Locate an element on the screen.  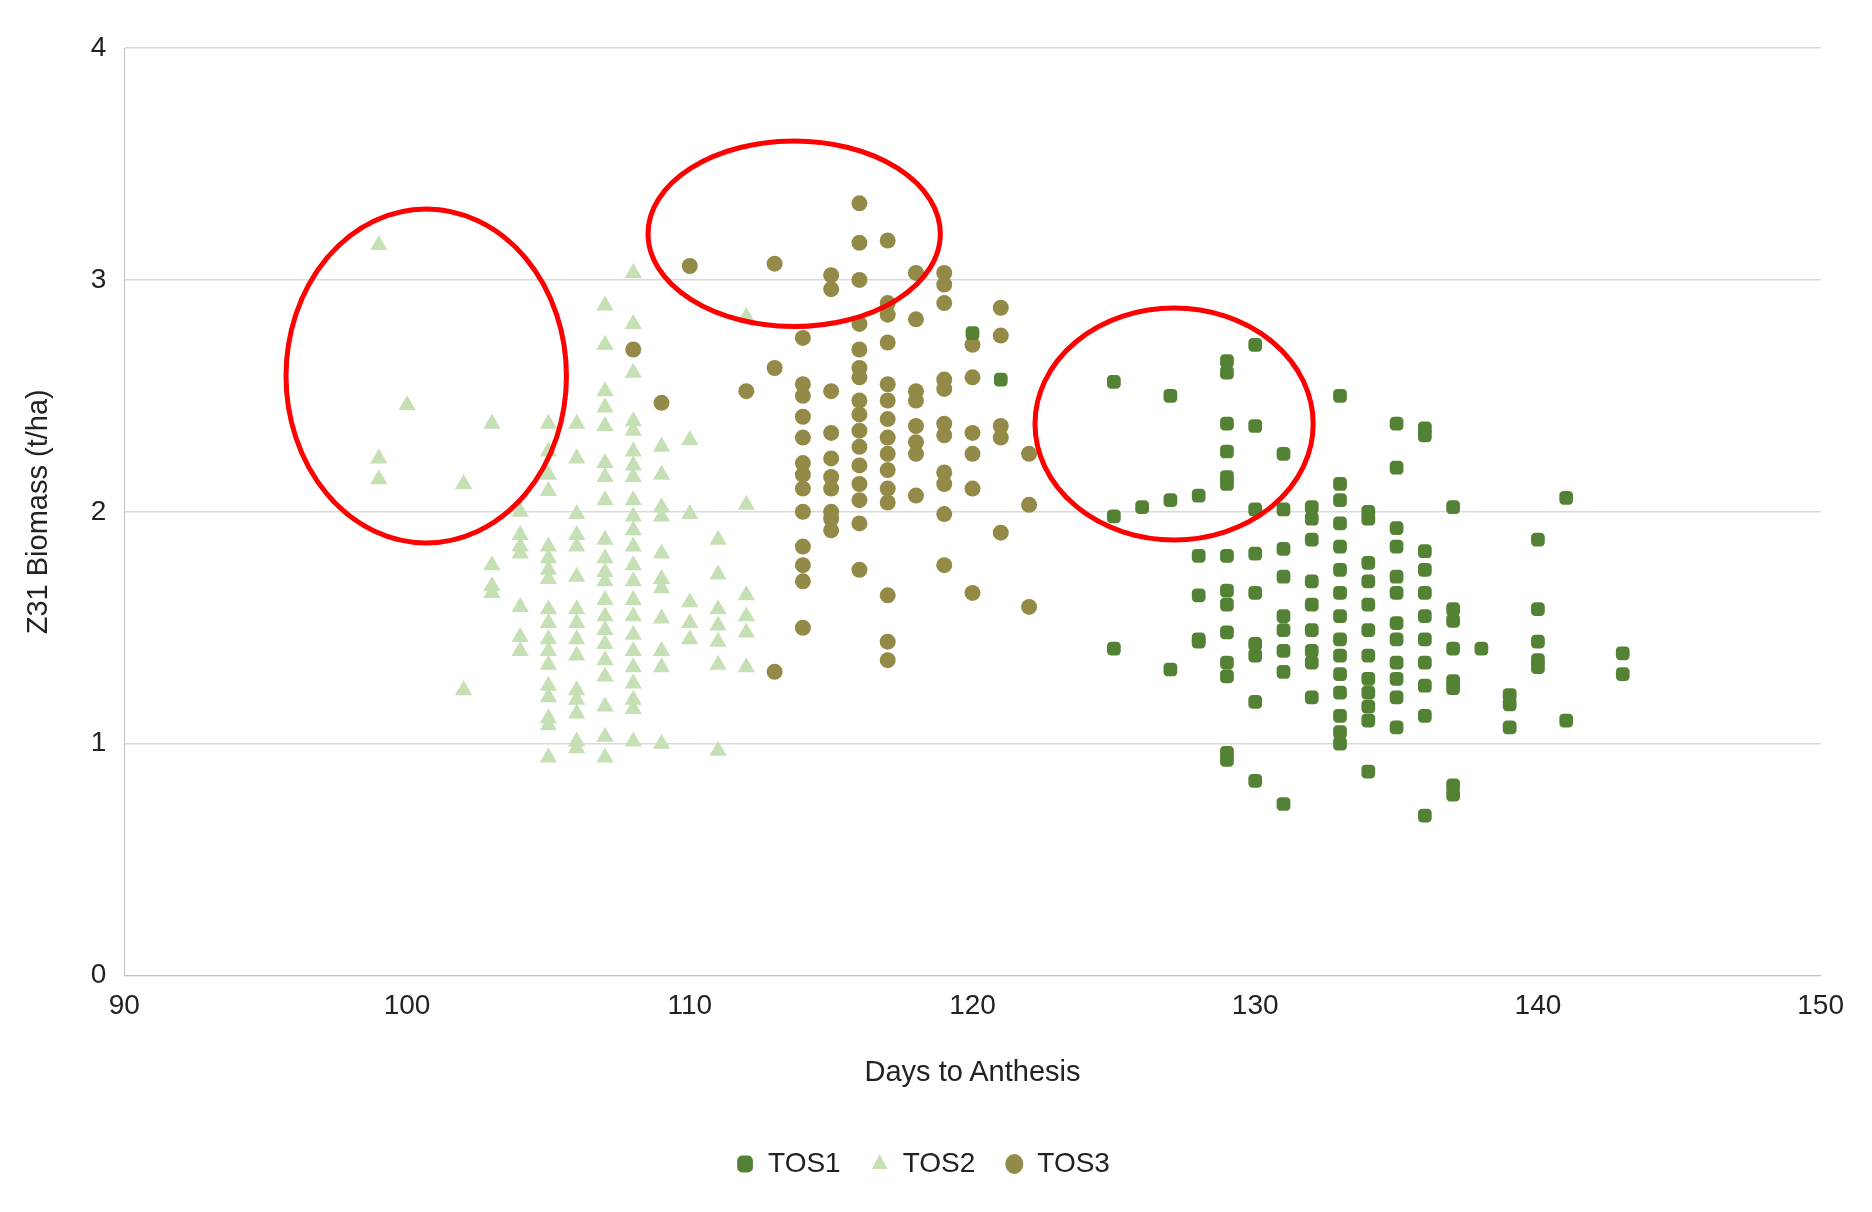
y-tick-label: 4 is located at coordinates (98, 46).